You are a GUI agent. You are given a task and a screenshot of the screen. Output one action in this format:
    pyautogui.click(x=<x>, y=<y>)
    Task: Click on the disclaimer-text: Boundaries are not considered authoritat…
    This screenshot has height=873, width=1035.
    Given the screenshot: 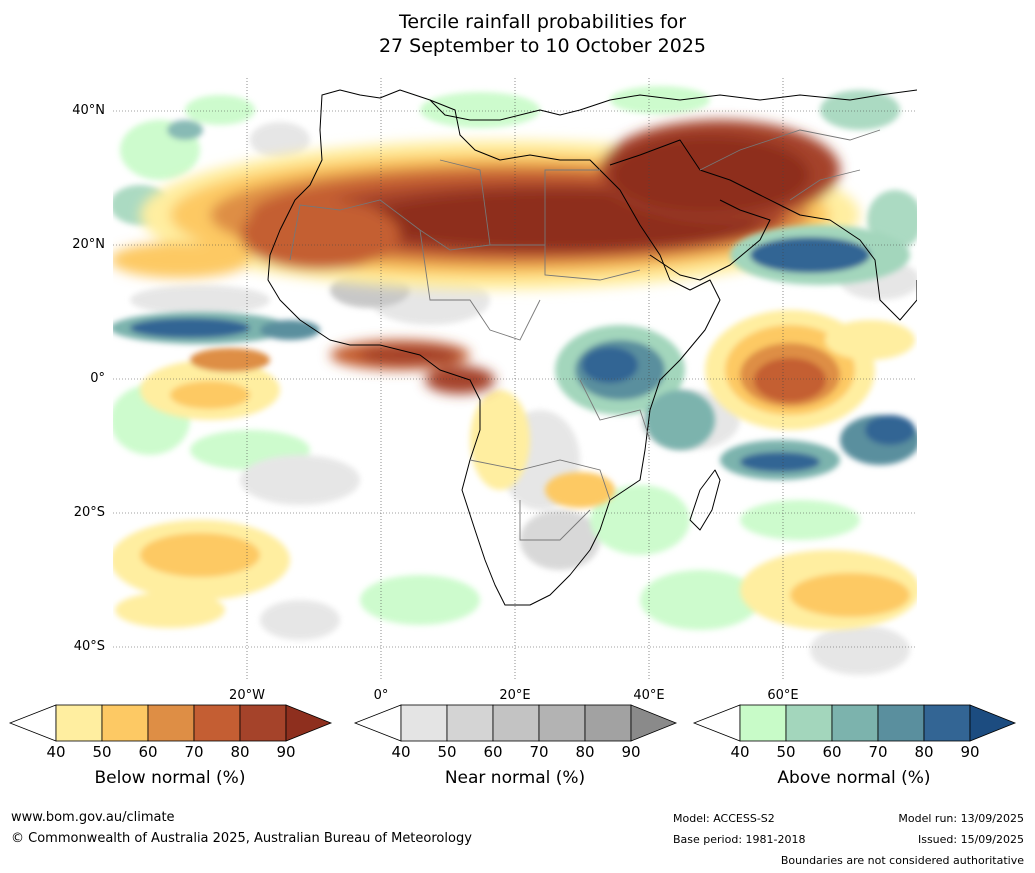 What is the action you would take?
    pyautogui.click(x=902, y=860)
    